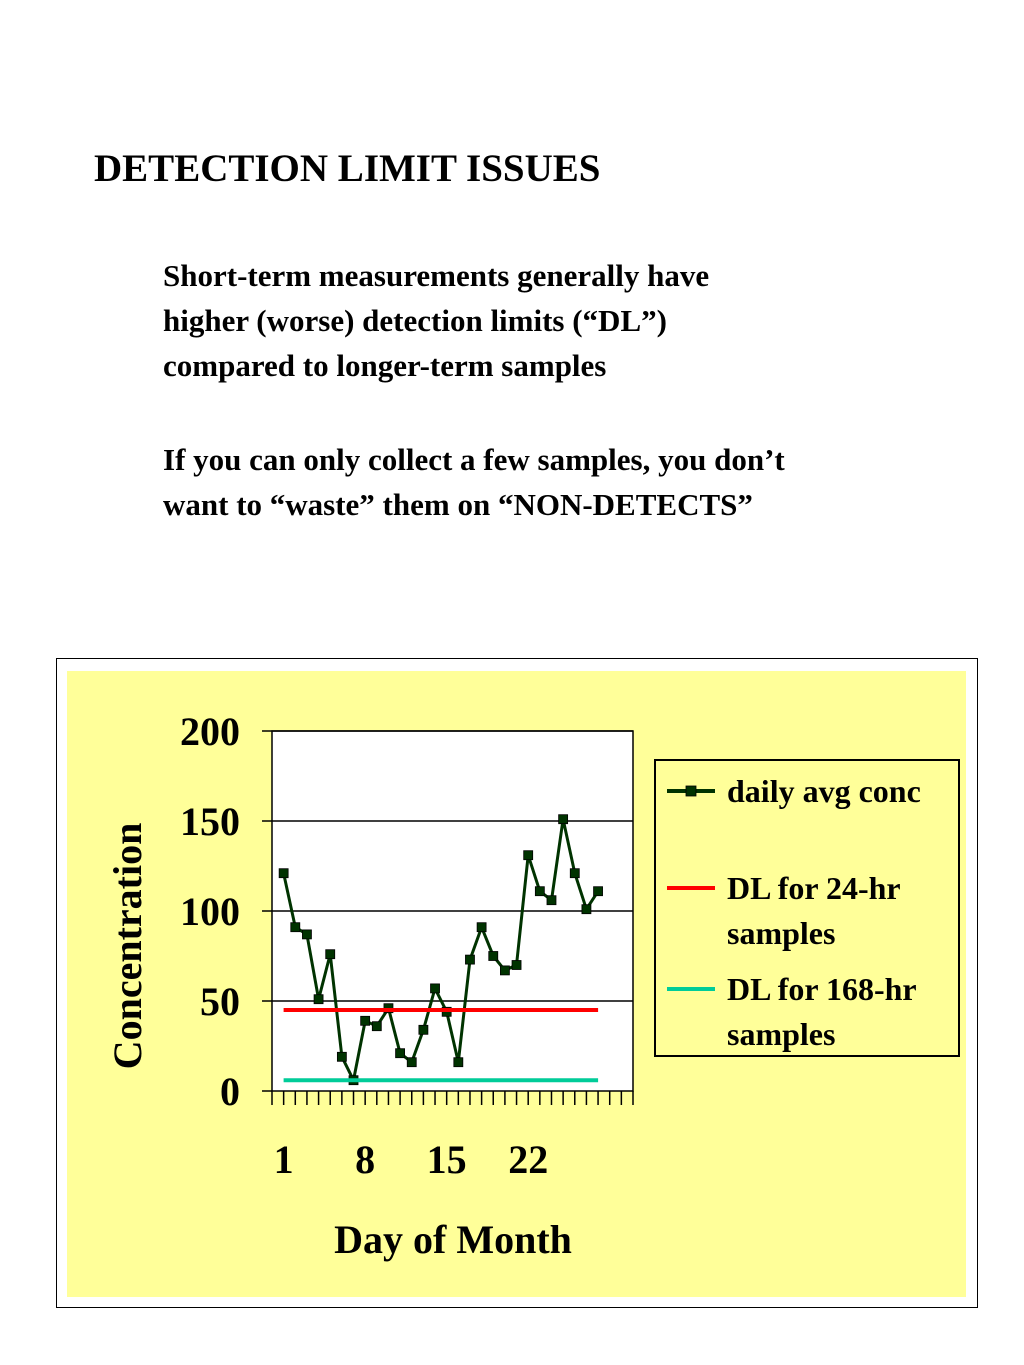 The width and height of the screenshot is (1024, 1365). What do you see at coordinates (220, 1001) in the screenshot?
I see `y-tick-label: 50` at bounding box center [220, 1001].